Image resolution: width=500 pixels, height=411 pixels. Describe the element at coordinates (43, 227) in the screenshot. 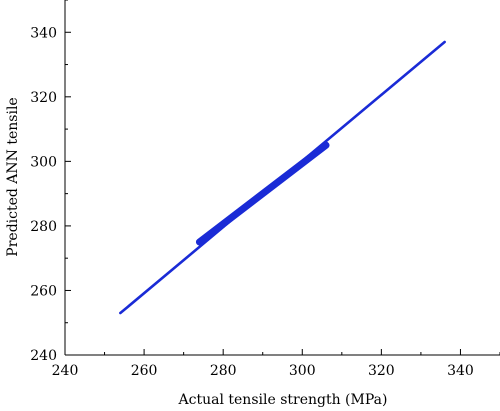

I see `y-tick-label: 280` at that location.